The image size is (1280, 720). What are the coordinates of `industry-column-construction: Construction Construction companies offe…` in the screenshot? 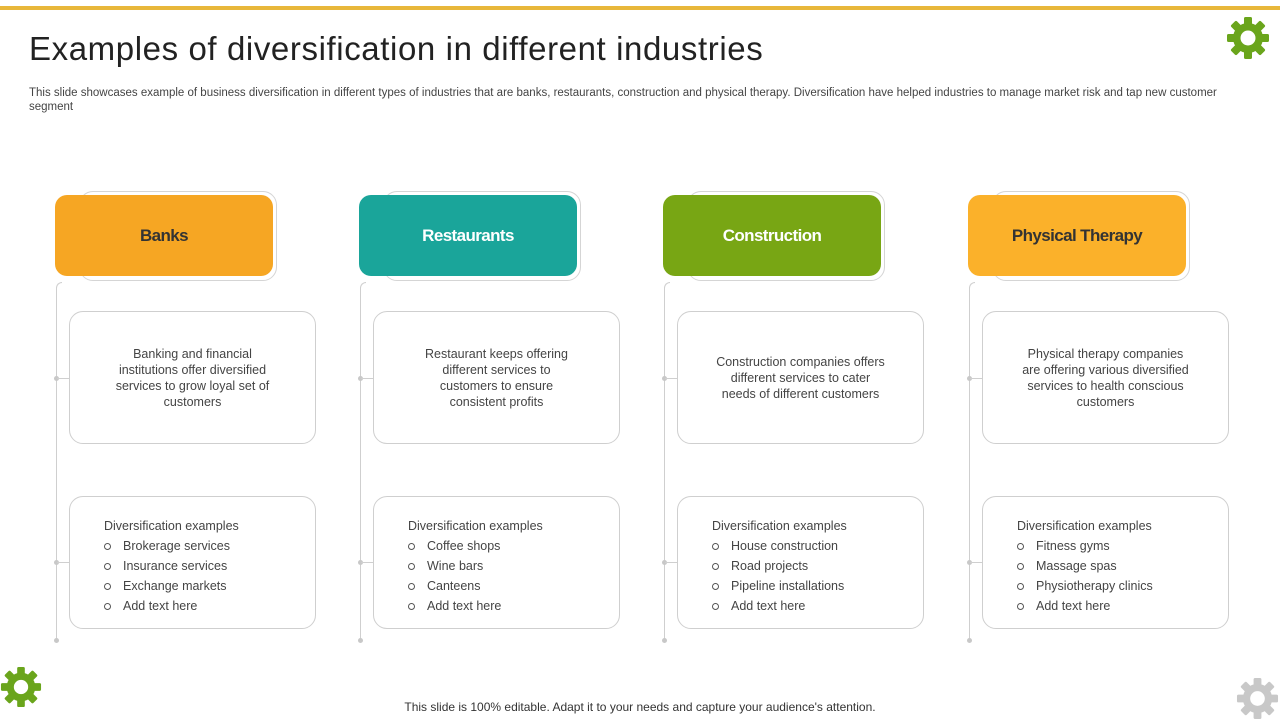 It's located at (793, 420).